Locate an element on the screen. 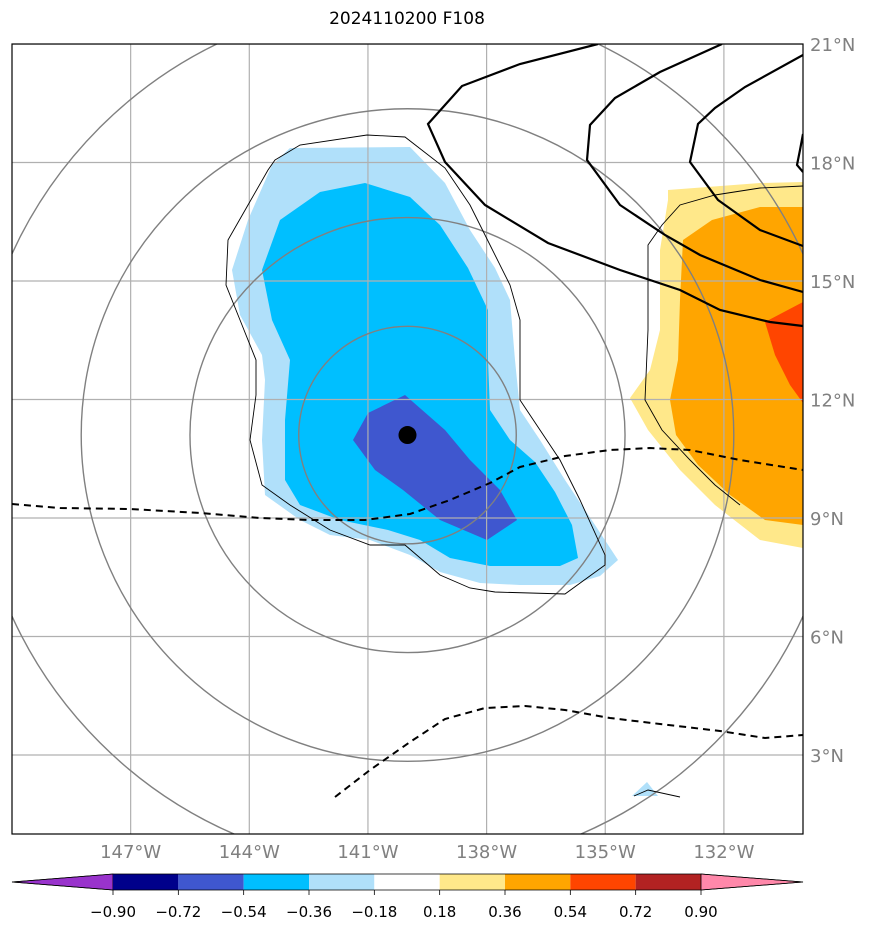 The width and height of the screenshot is (873, 931). thin-contour-small is located at coordinates (657, 793).